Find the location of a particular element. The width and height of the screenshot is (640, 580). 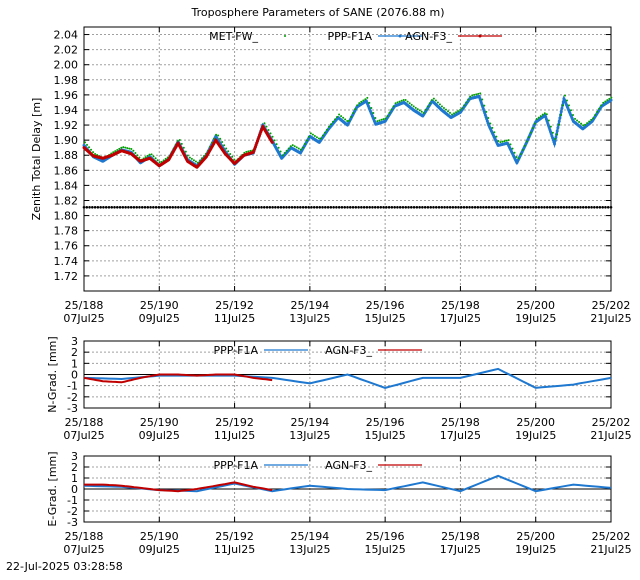

legend-label: AGN-F3_ is located at coordinates (348, 350).